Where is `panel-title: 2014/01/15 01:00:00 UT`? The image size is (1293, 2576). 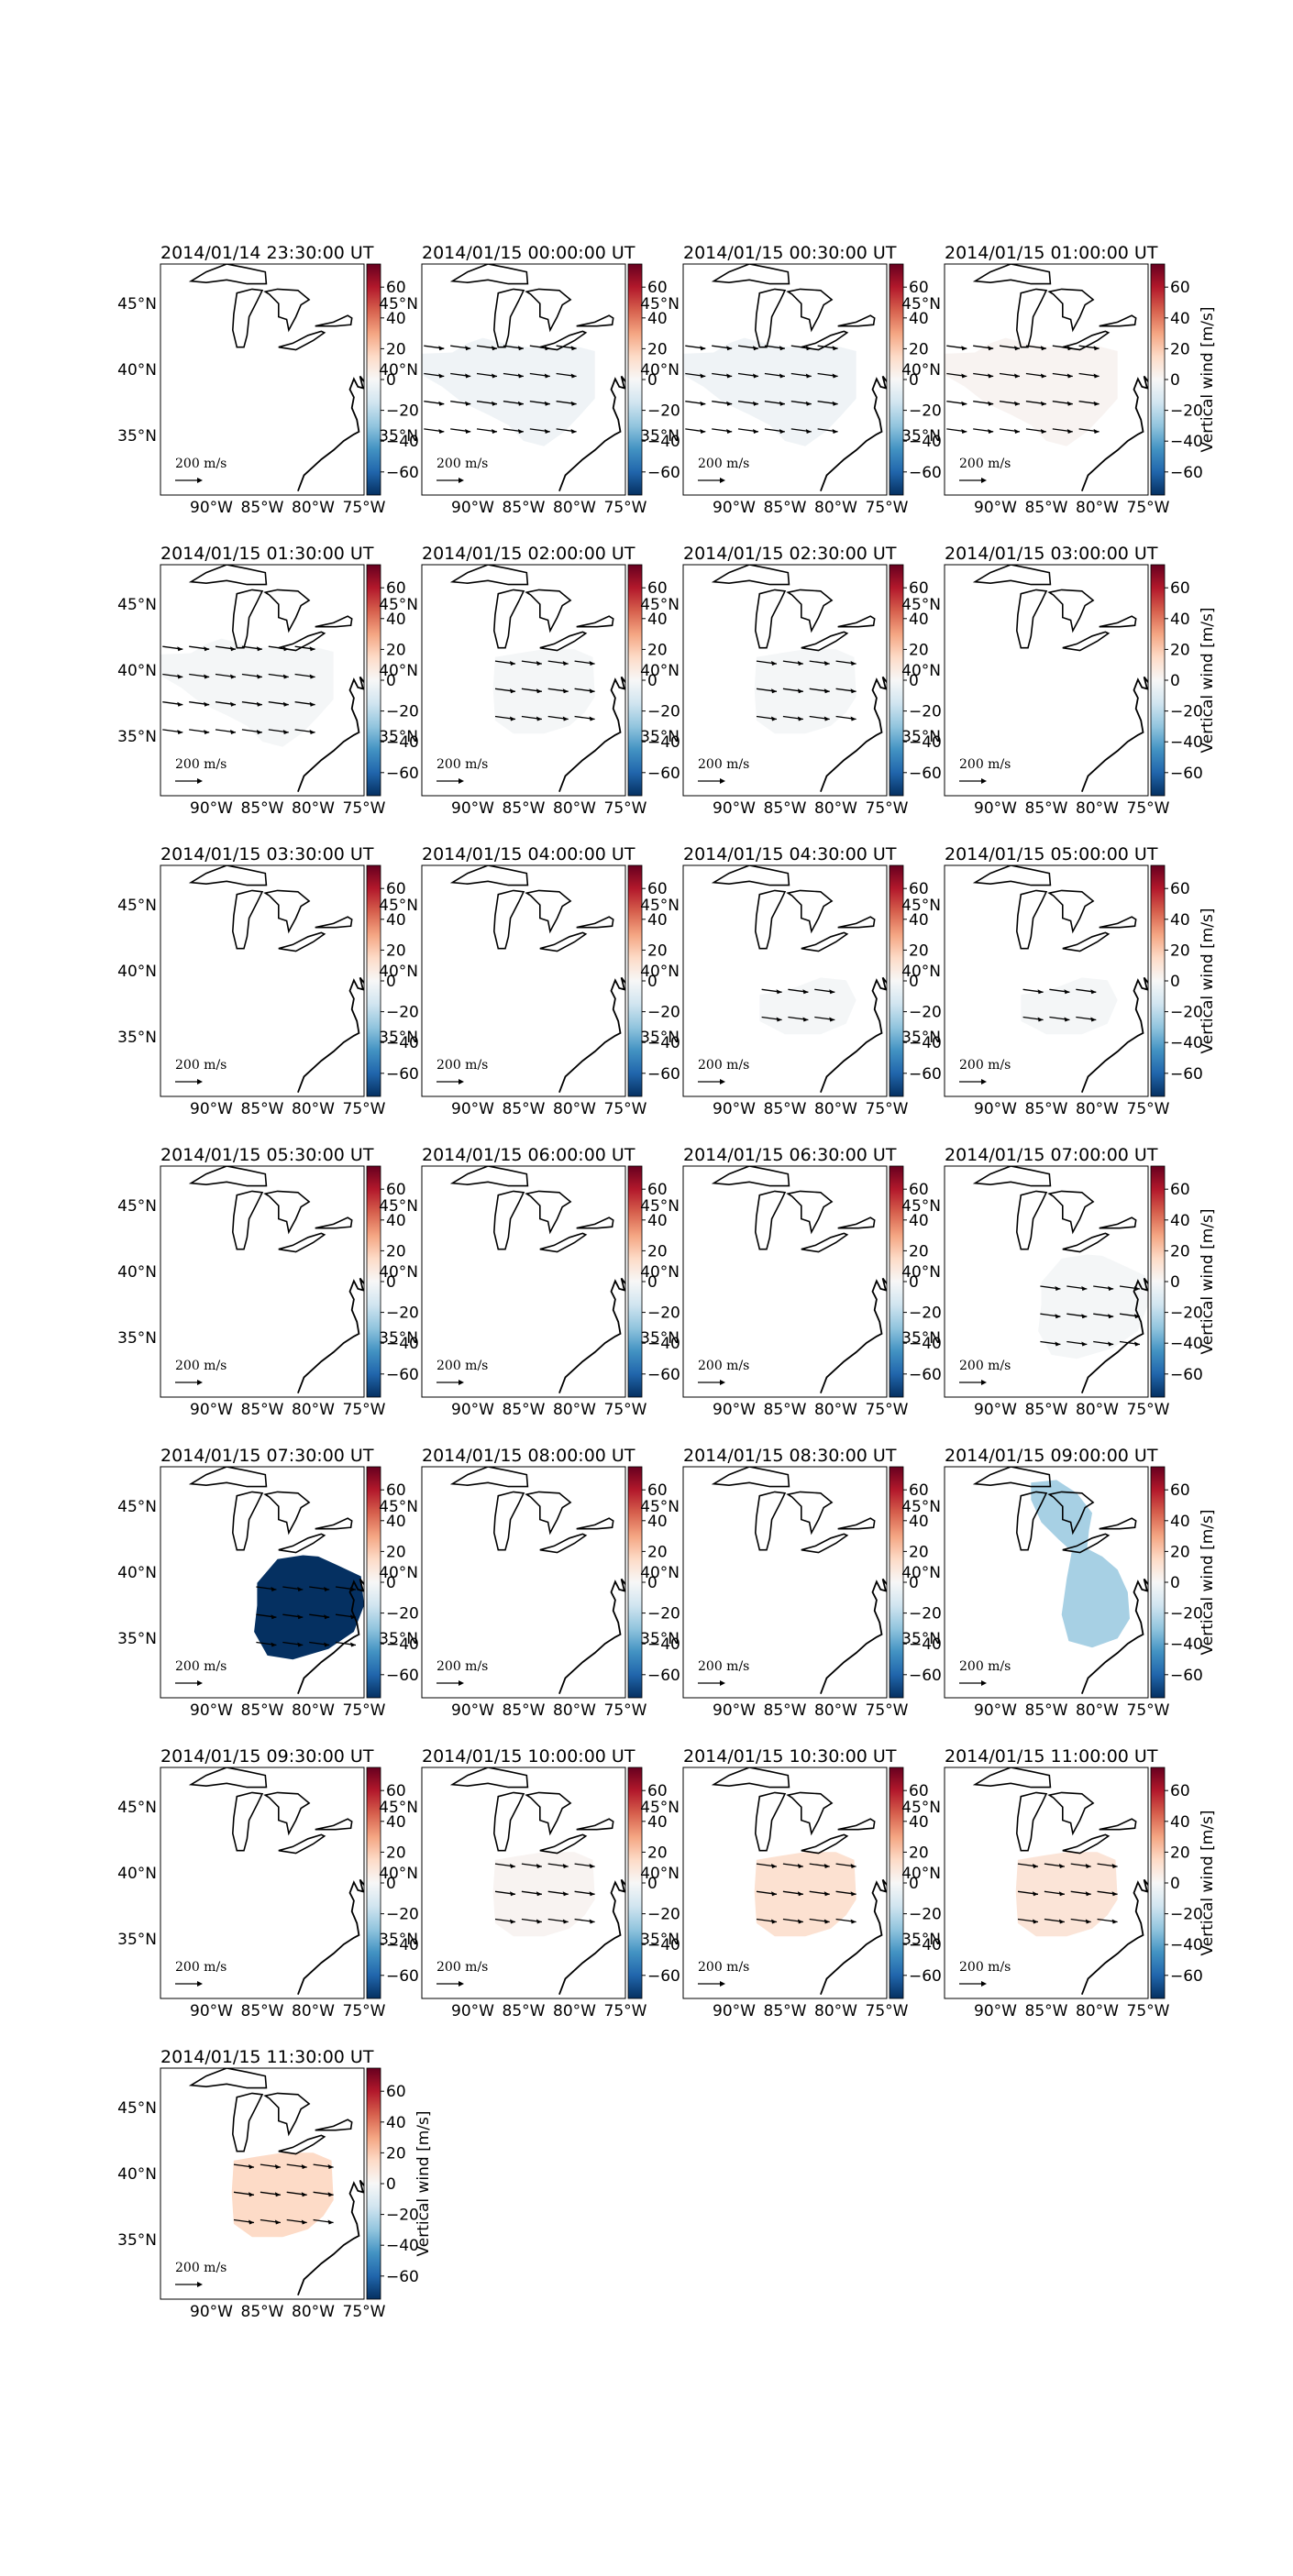 panel-title: 2014/01/15 01:00:00 UT is located at coordinates (1051, 253).